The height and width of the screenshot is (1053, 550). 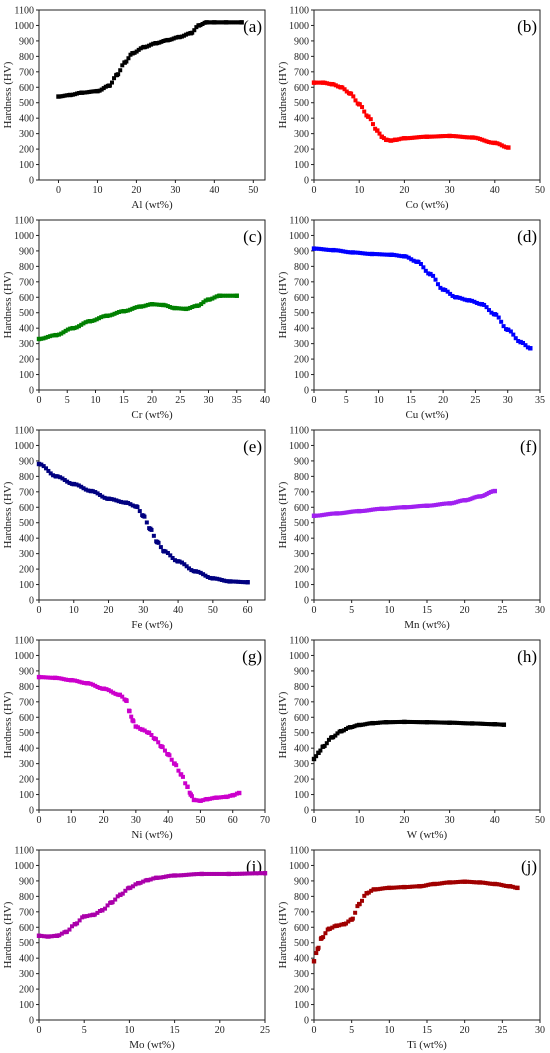 I want to click on panel-label: (h), so click(x=527, y=656).